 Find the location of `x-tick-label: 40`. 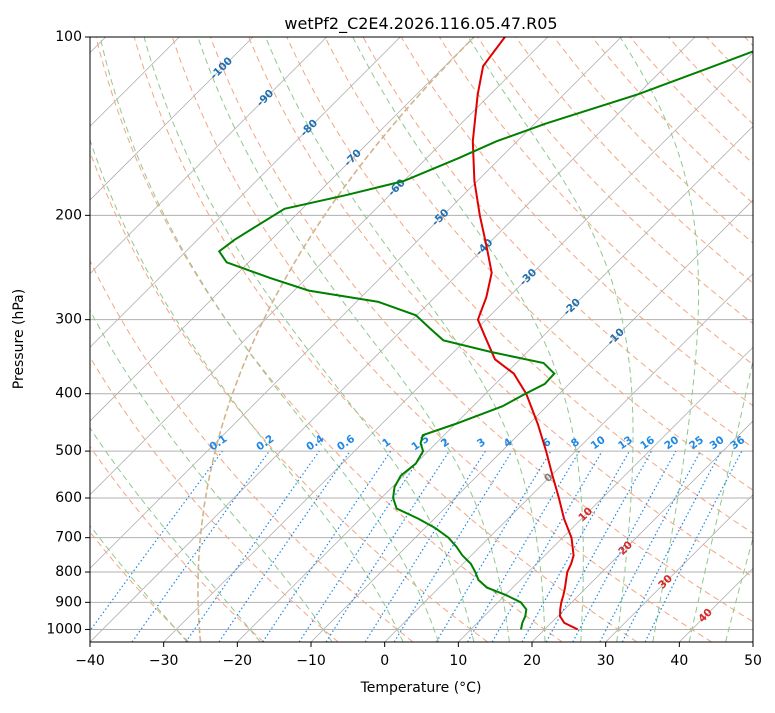

x-tick-label: 40 is located at coordinates (679, 661).